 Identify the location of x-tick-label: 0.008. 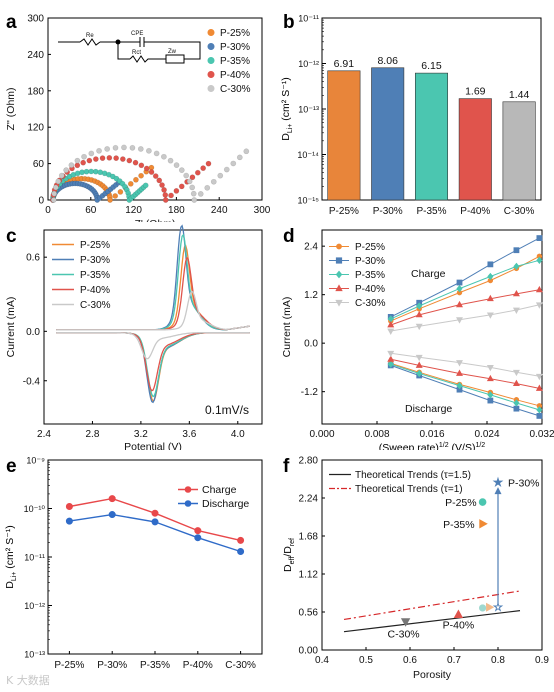
(376, 434).